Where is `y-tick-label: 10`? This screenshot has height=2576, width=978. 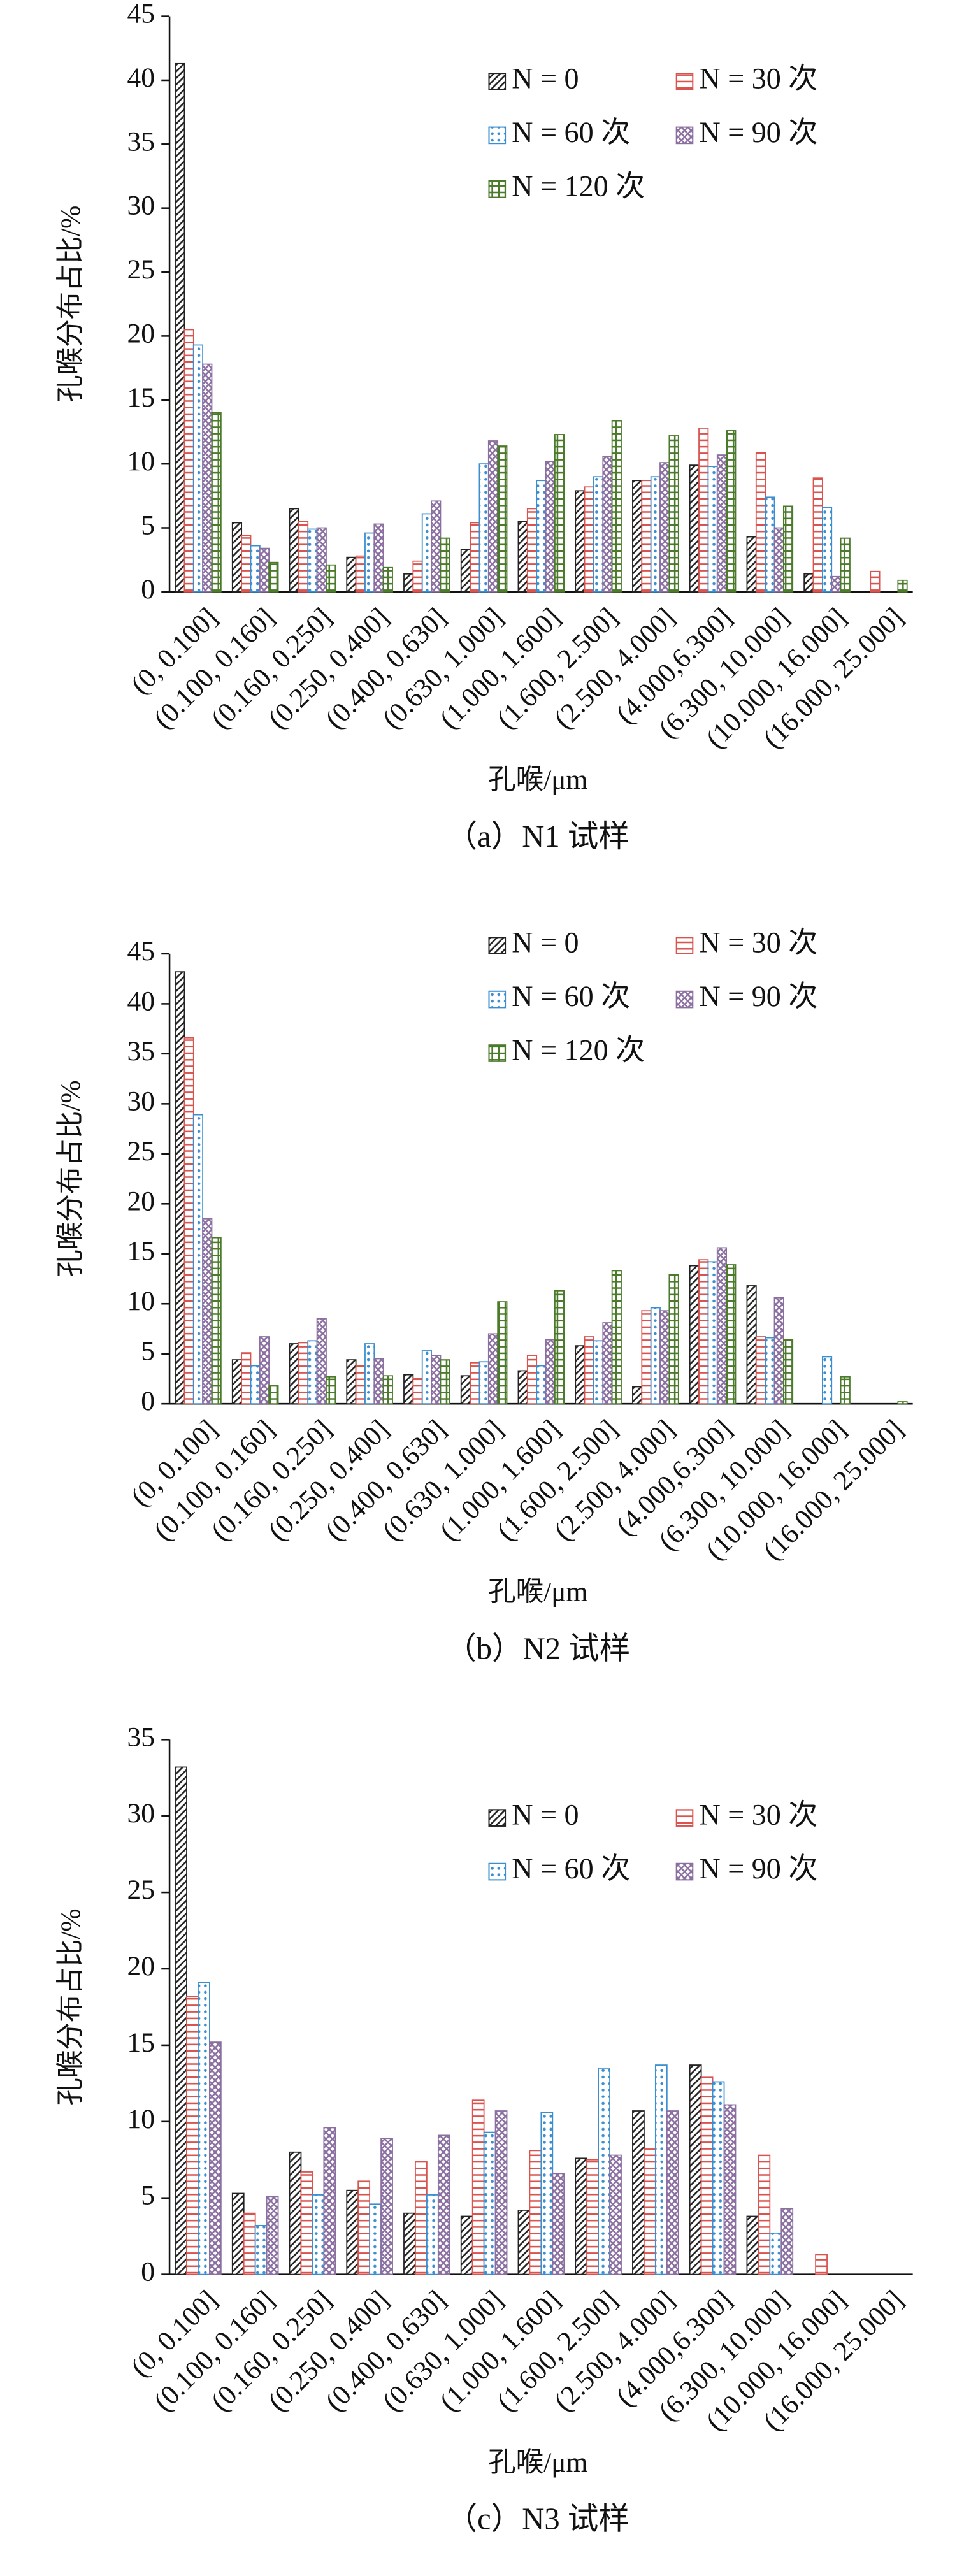
y-tick-label: 10 is located at coordinates (141, 462).